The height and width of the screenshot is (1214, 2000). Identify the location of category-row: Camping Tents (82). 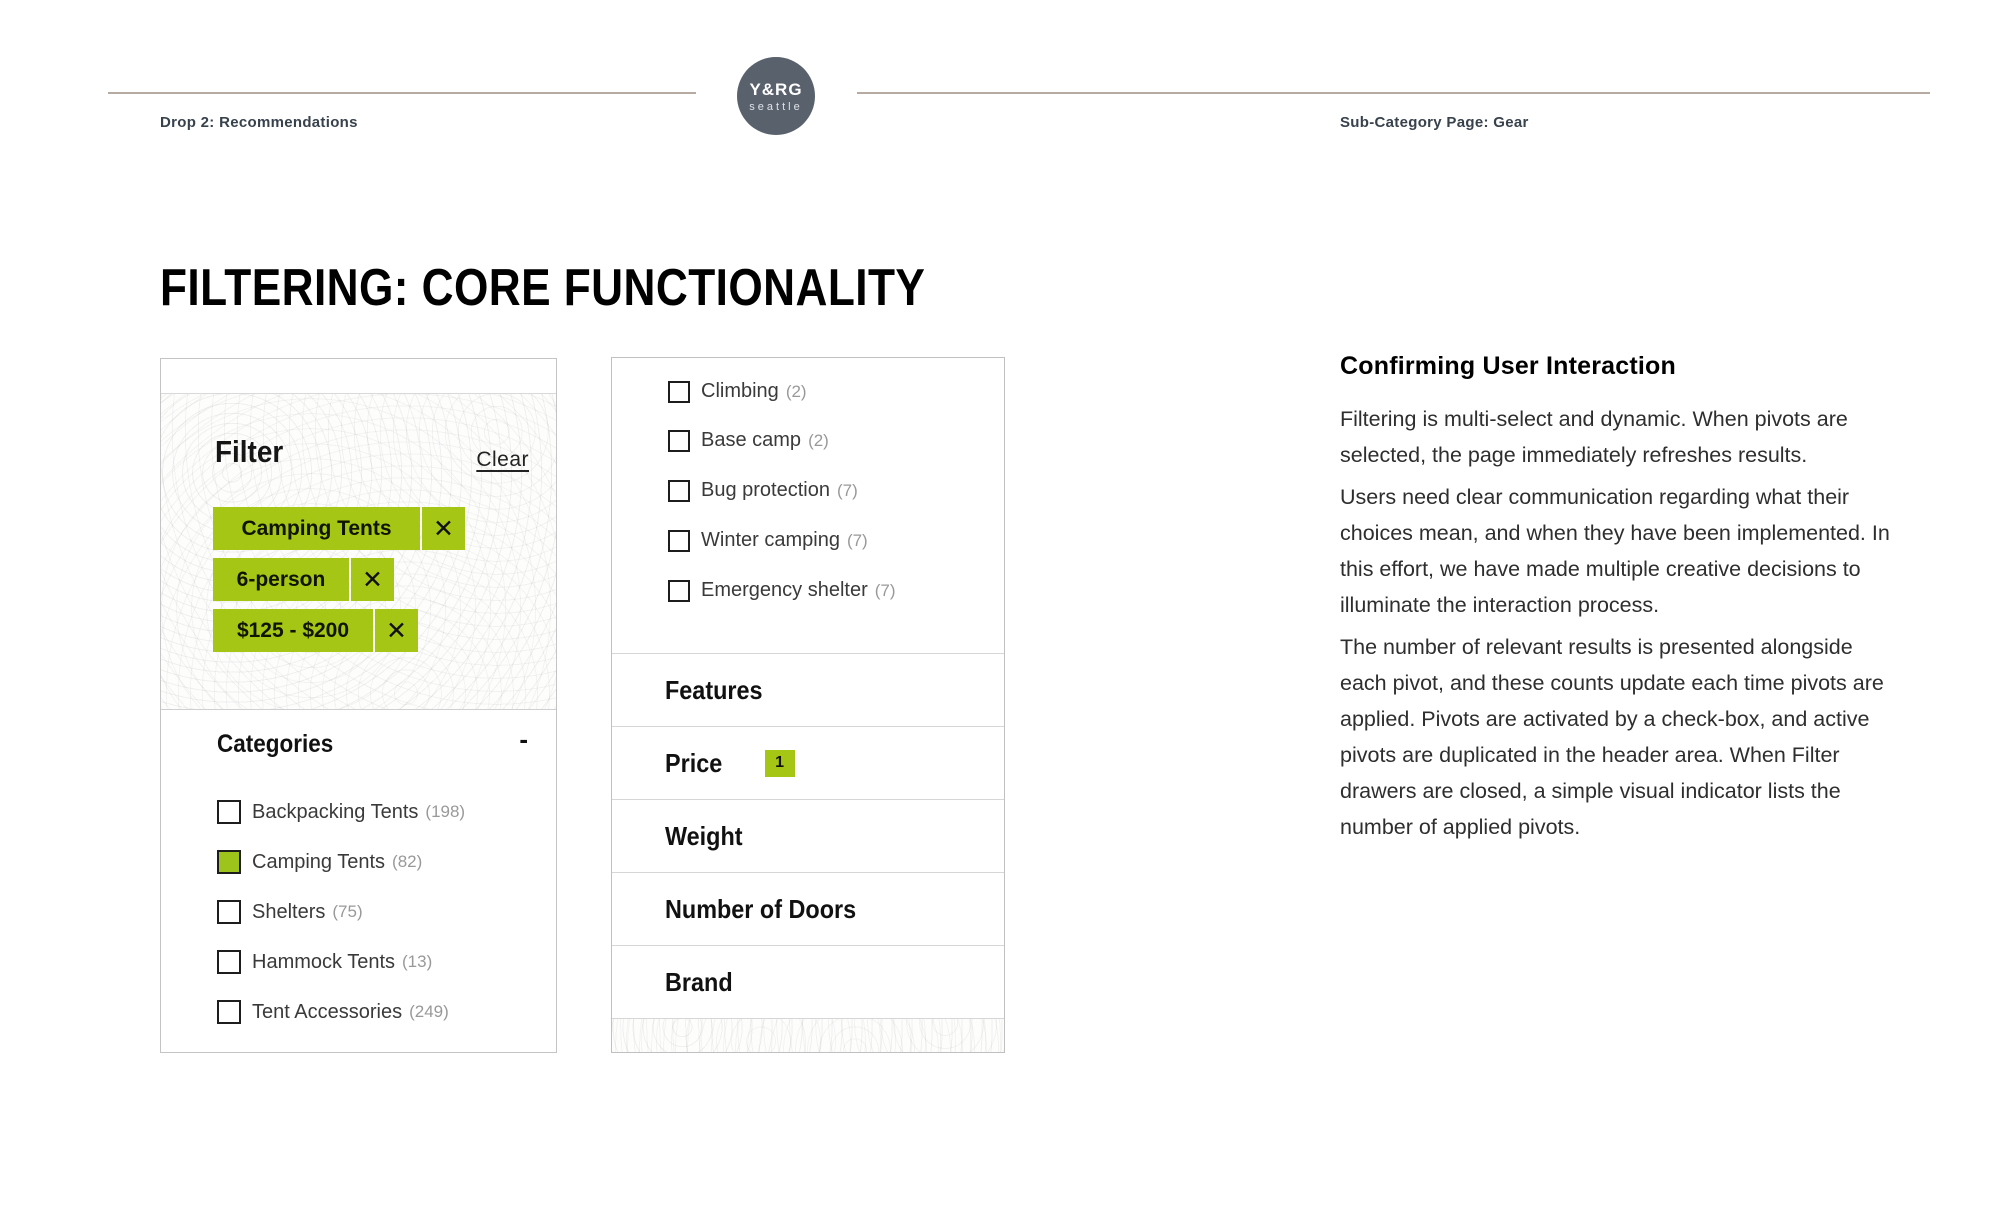
(319, 862).